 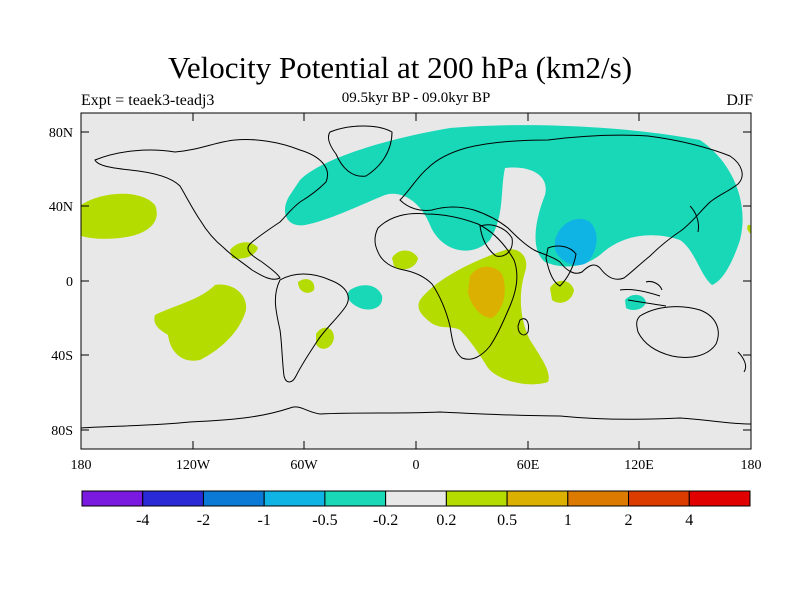 What do you see at coordinates (193, 465) in the screenshot?
I see `lon-label-120w: 120W` at bounding box center [193, 465].